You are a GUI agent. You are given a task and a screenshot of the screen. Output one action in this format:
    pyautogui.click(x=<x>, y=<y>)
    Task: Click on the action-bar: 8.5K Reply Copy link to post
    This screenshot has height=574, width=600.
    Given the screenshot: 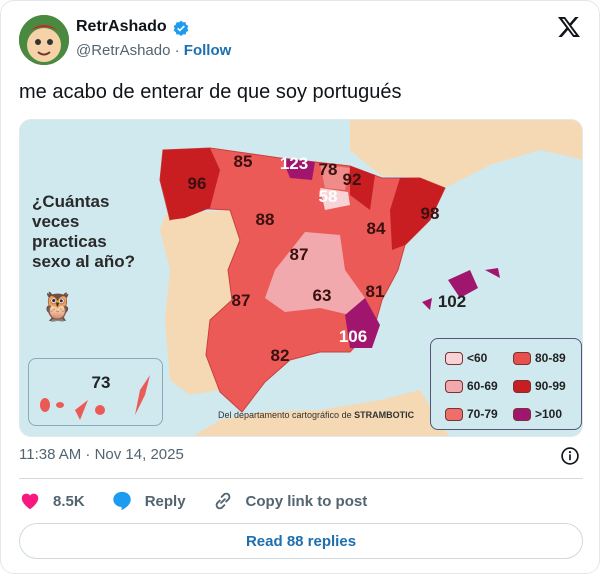 What is the action you would take?
    pyautogui.click(x=206, y=501)
    